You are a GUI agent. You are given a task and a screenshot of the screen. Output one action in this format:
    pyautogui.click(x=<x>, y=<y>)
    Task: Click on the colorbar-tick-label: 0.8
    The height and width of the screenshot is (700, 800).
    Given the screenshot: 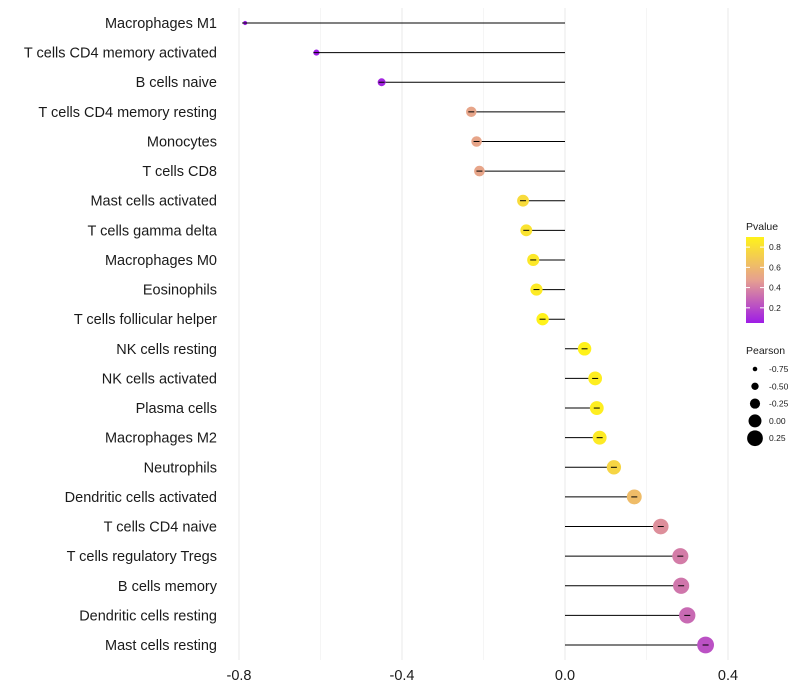 What is the action you would take?
    pyautogui.click(x=775, y=247)
    